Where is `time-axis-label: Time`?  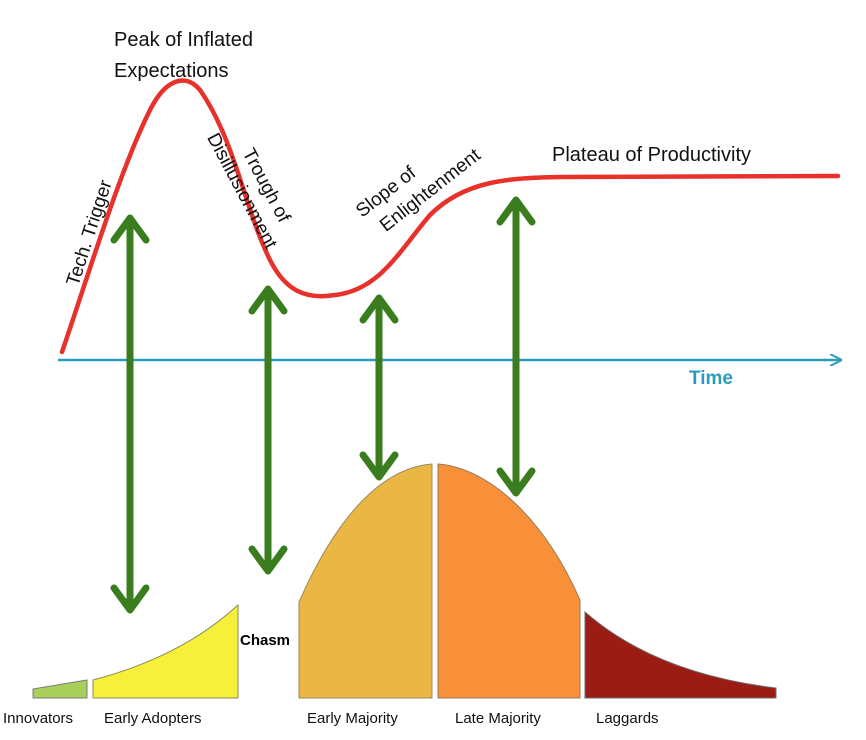 time-axis-label: Time is located at coordinates (711, 378).